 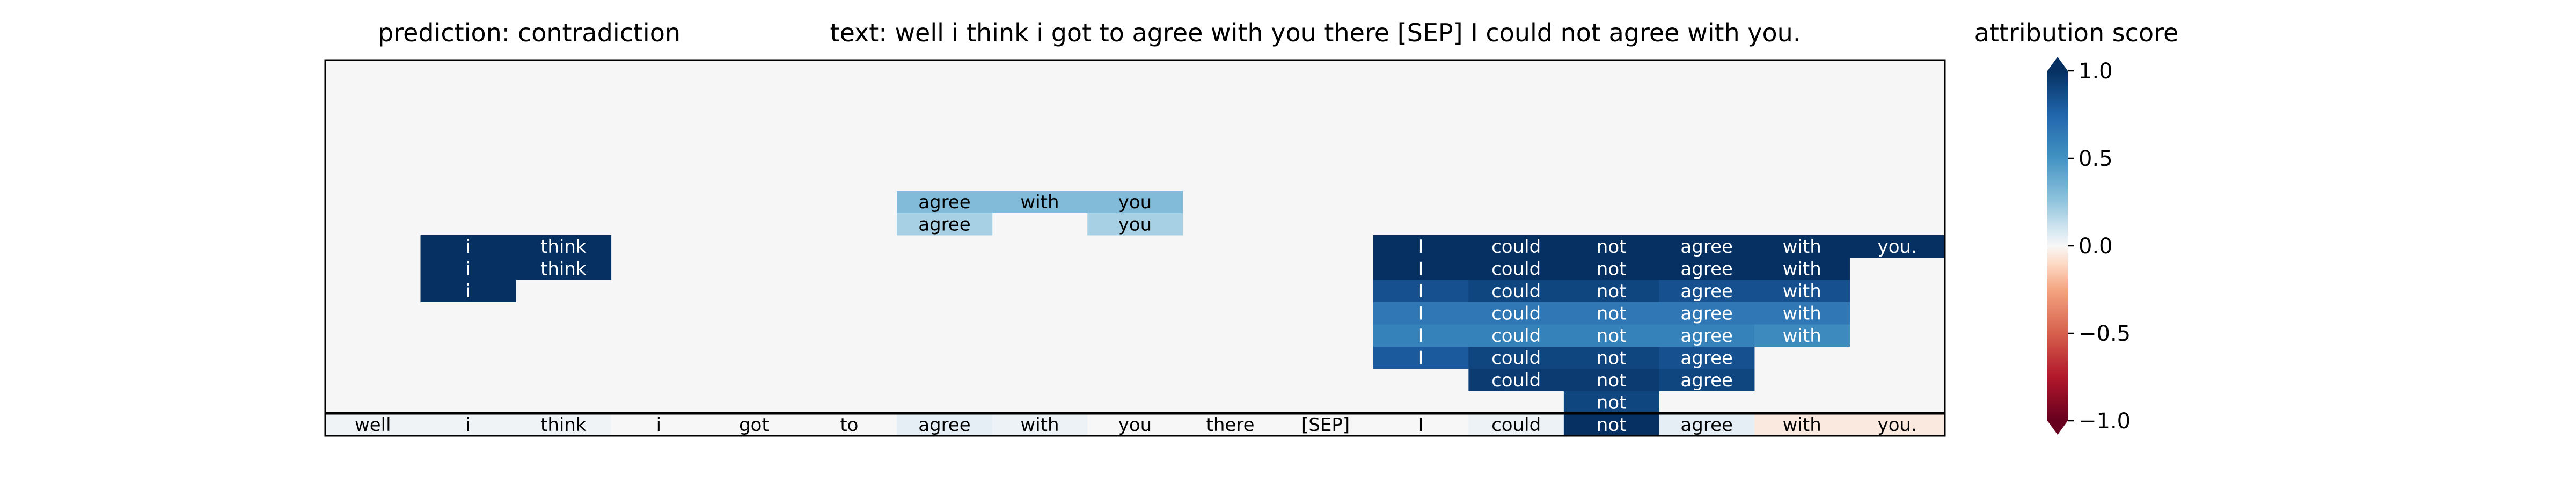 I want to click on colorbar-extend-max, so click(x=2057, y=64).